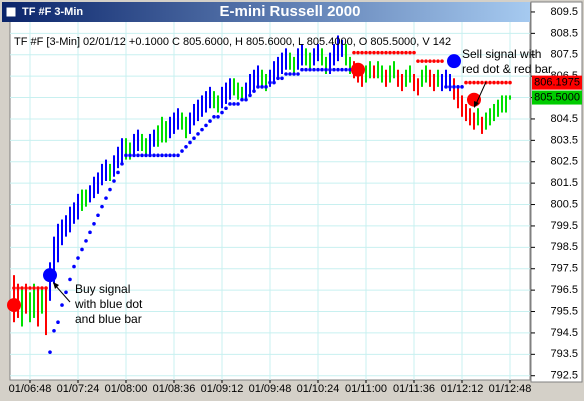 This screenshot has height=401, width=584. I want to click on x-tick-label: 01/12:12, so click(462, 389).